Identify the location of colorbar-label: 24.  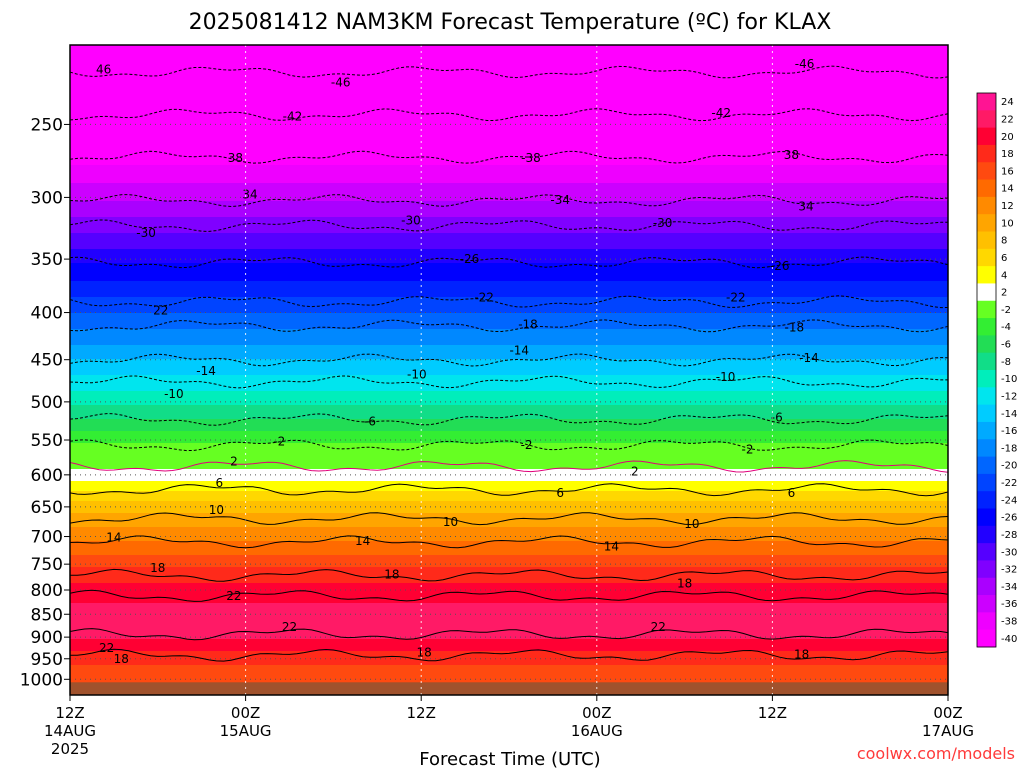
(1007, 102).